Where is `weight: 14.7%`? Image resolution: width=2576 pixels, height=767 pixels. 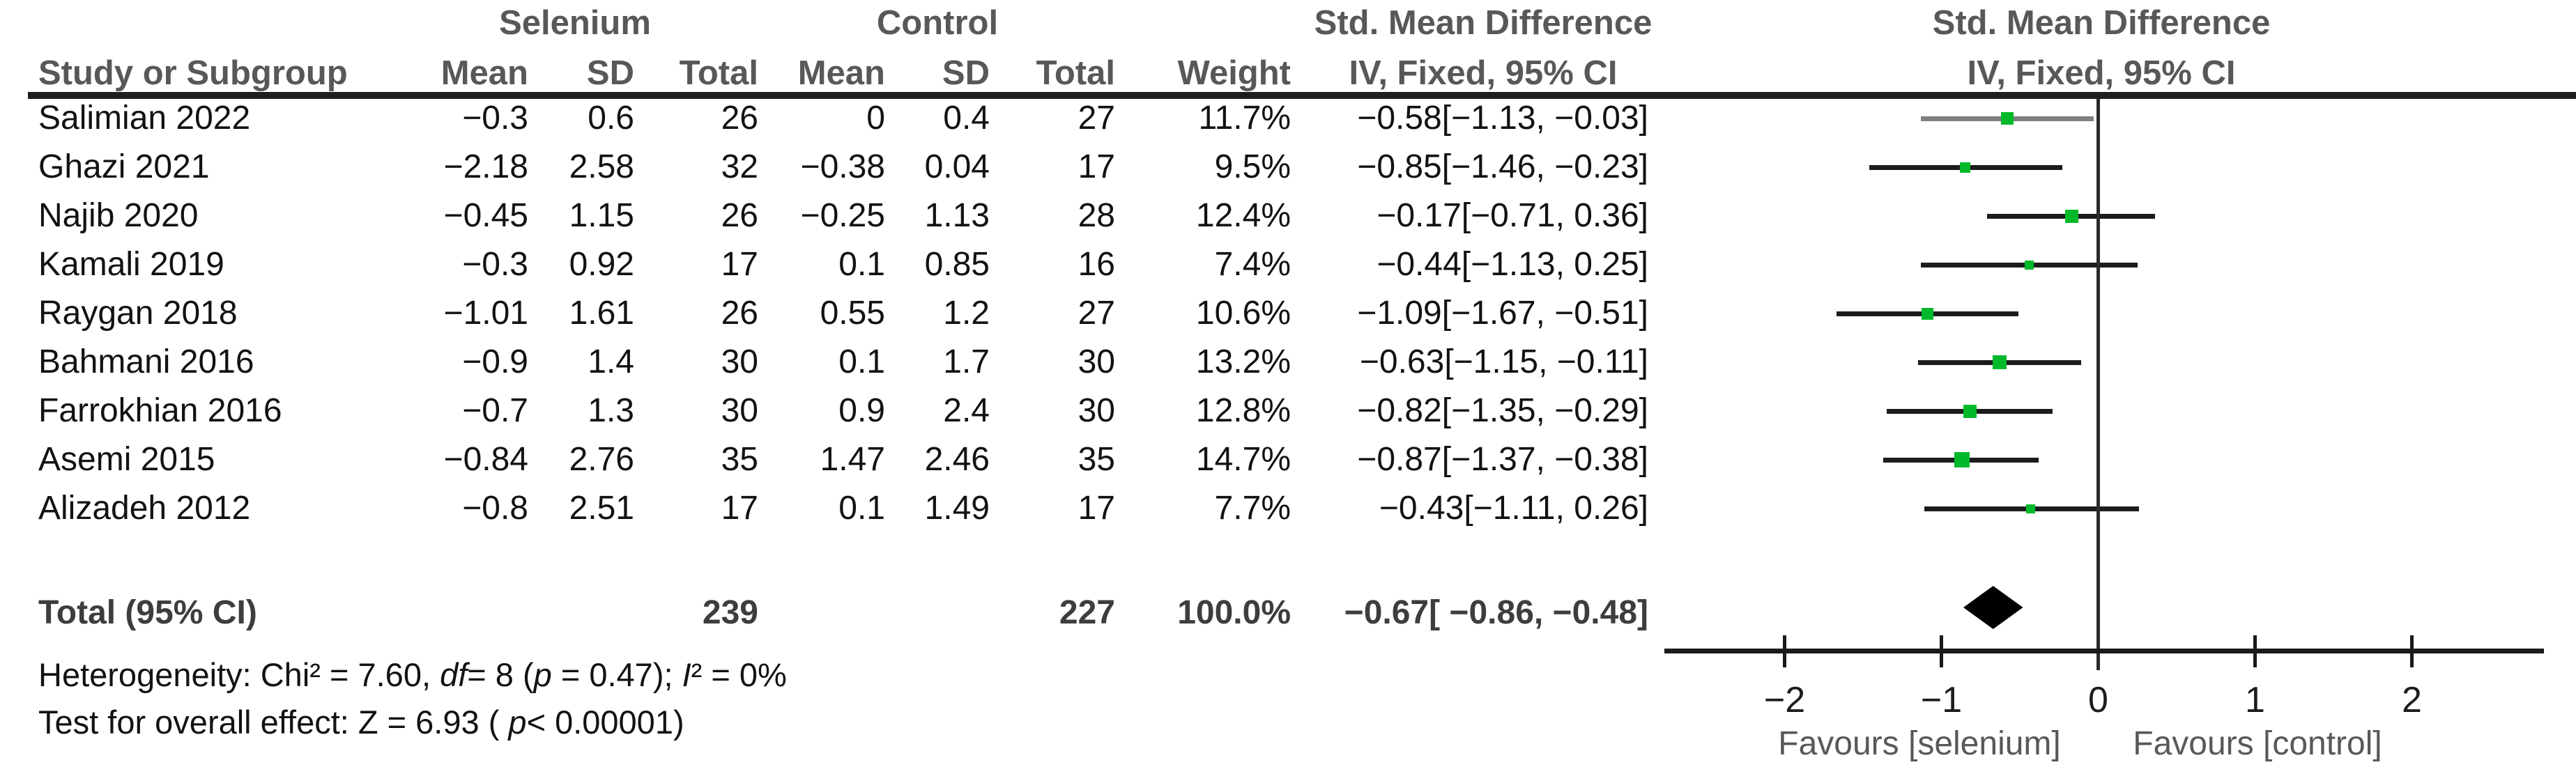 weight: 14.7% is located at coordinates (1243, 459).